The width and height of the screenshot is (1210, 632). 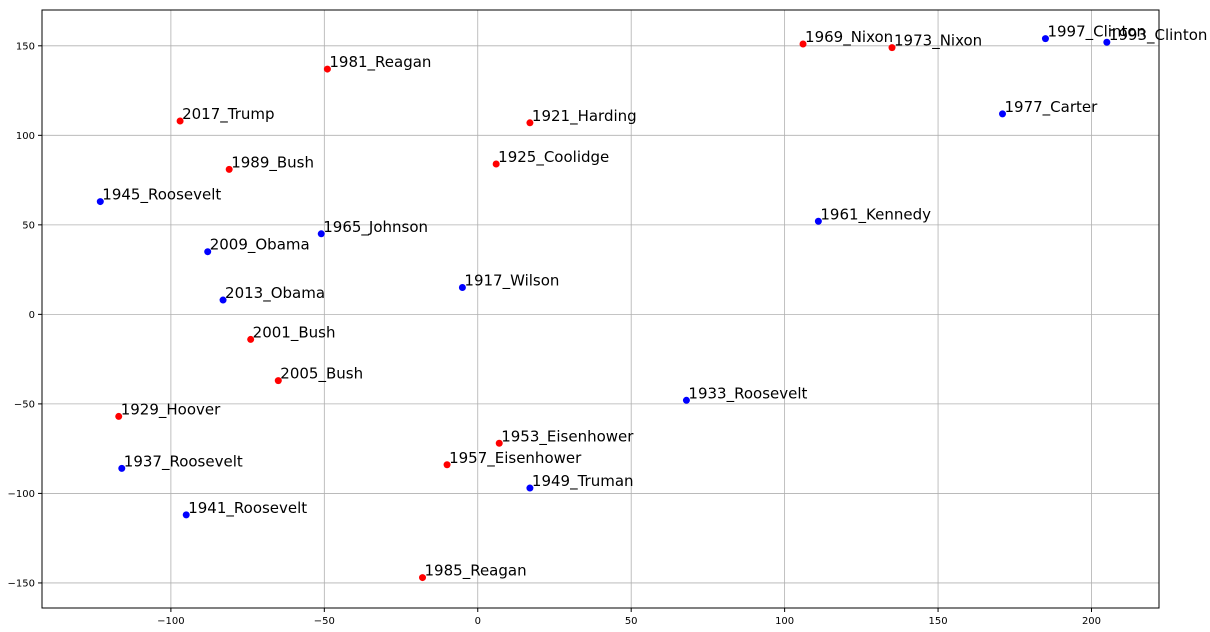 I want to click on x-tick-label: 200, so click(x=1091, y=621).